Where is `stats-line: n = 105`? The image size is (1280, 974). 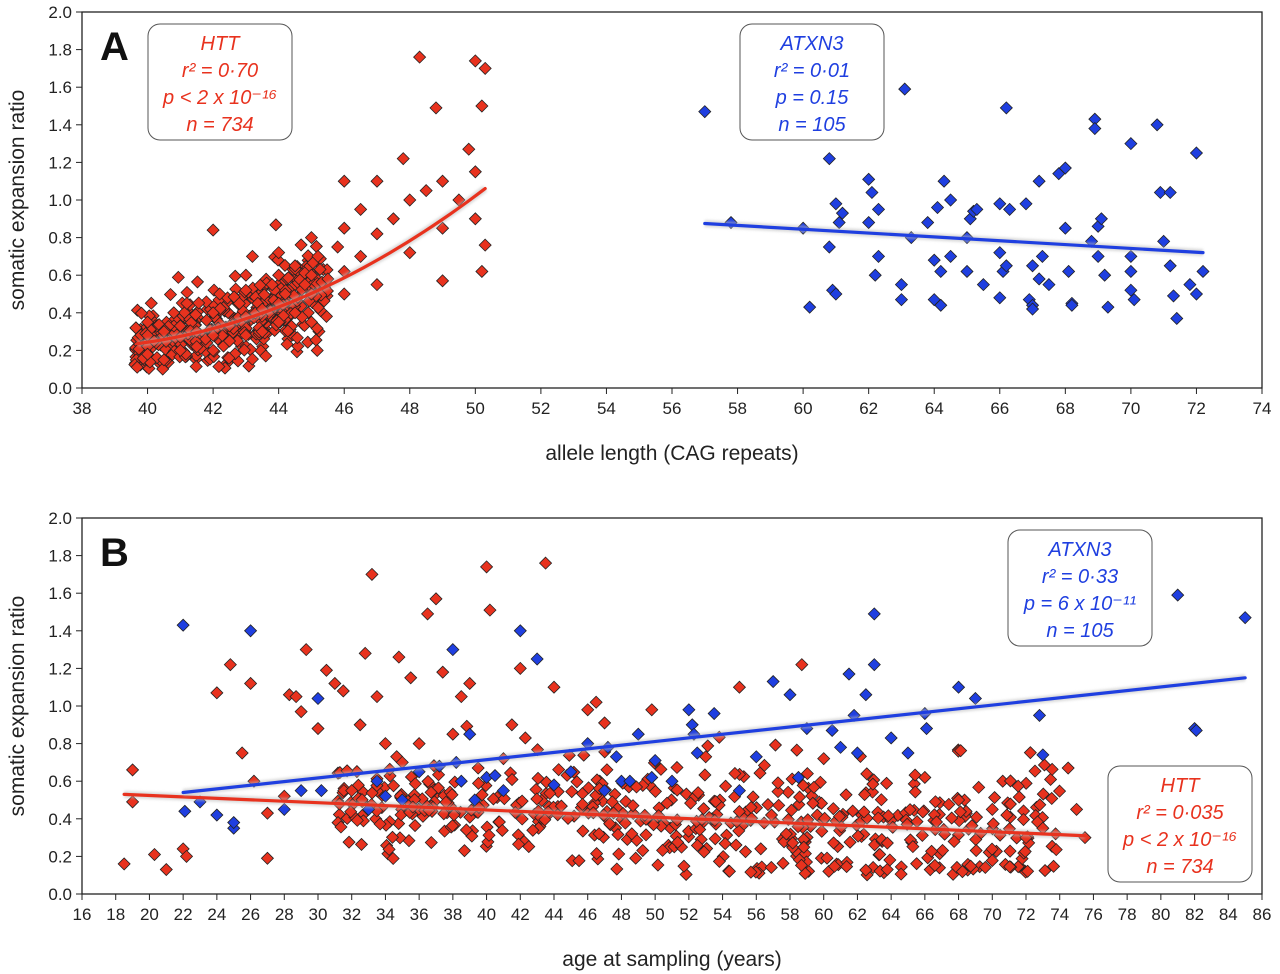 stats-line: n = 105 is located at coordinates (812, 125).